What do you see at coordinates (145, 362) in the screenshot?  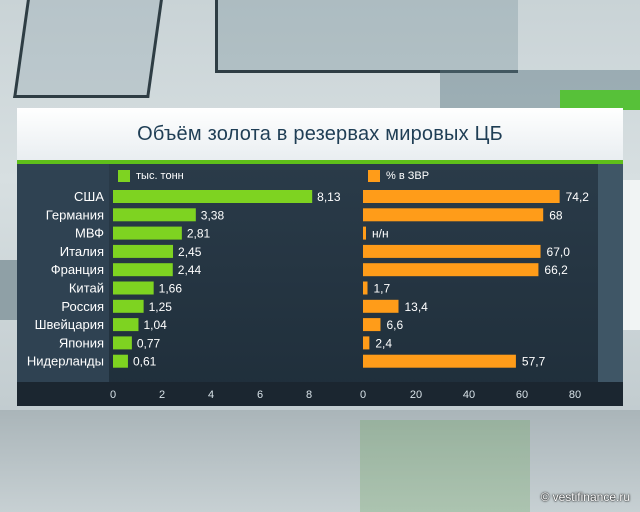 I see `value-label-tonnes: 0,61` at bounding box center [145, 362].